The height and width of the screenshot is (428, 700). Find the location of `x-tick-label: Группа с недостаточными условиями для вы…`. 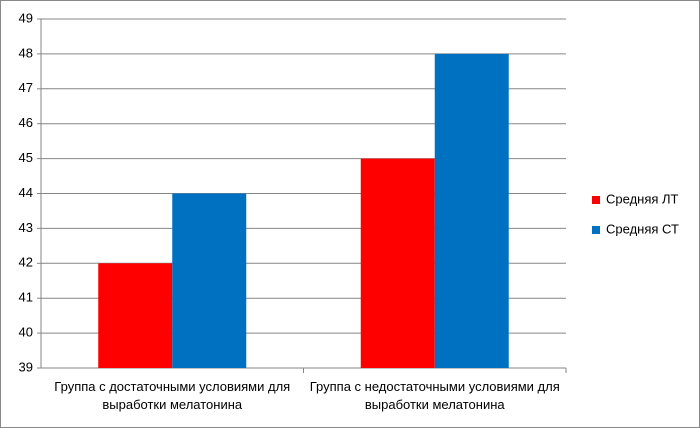

x-tick-label: Группа с недостаточными условиями для вы… is located at coordinates (434, 395).